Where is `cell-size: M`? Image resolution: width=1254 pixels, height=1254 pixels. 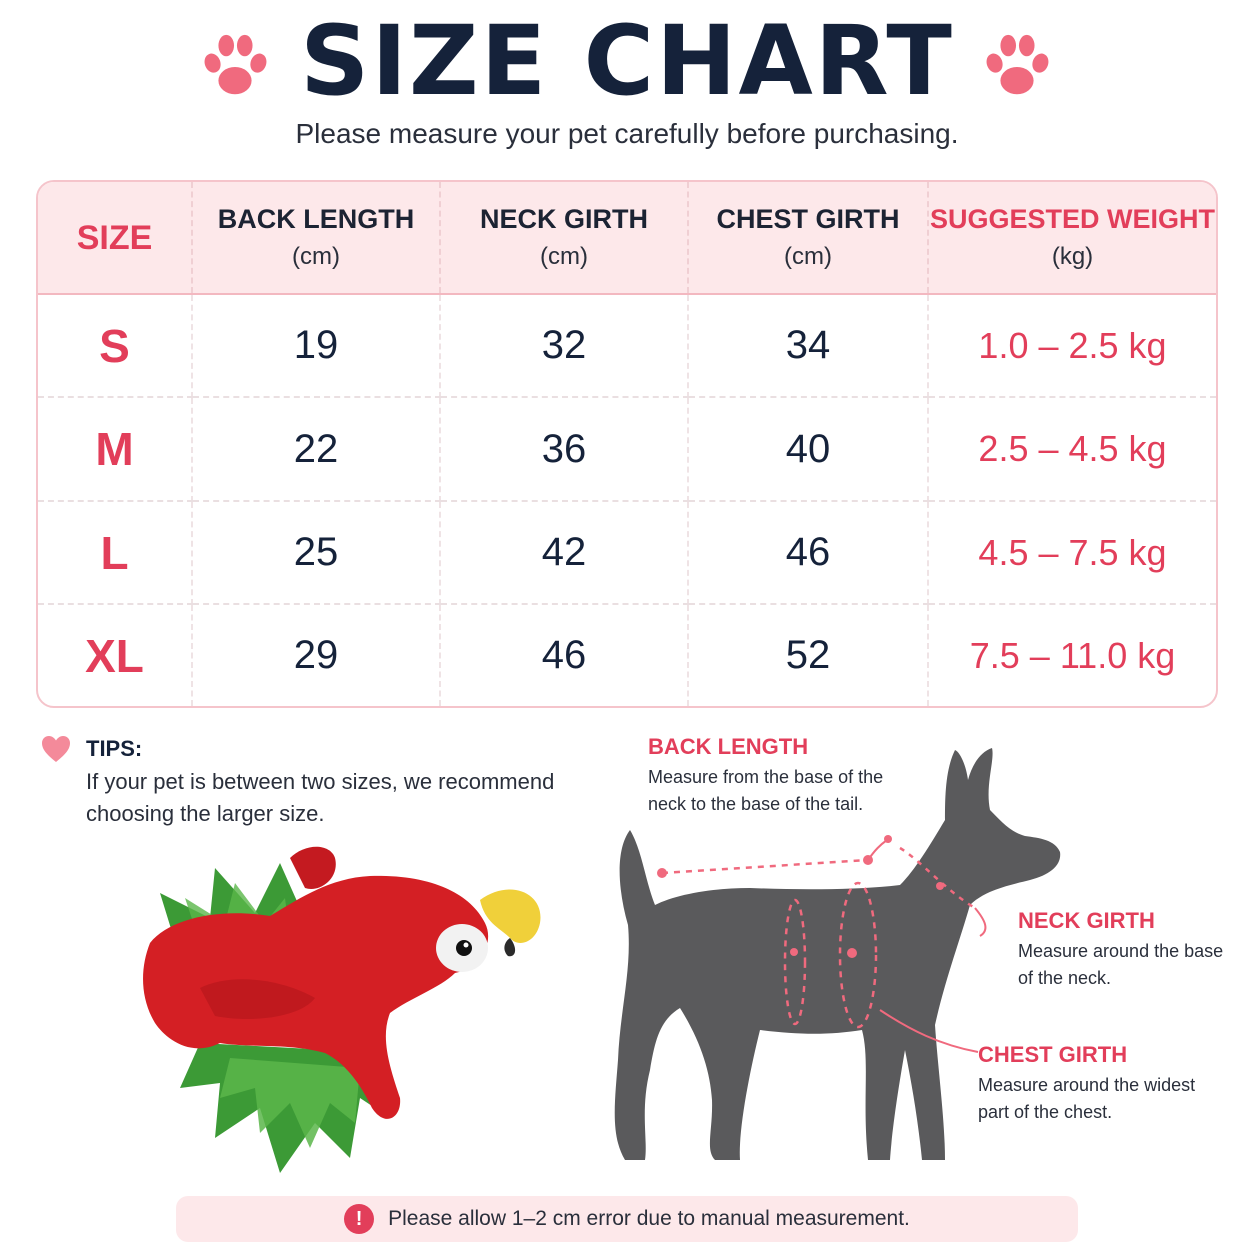
cell-size: M is located at coordinates (115, 449).